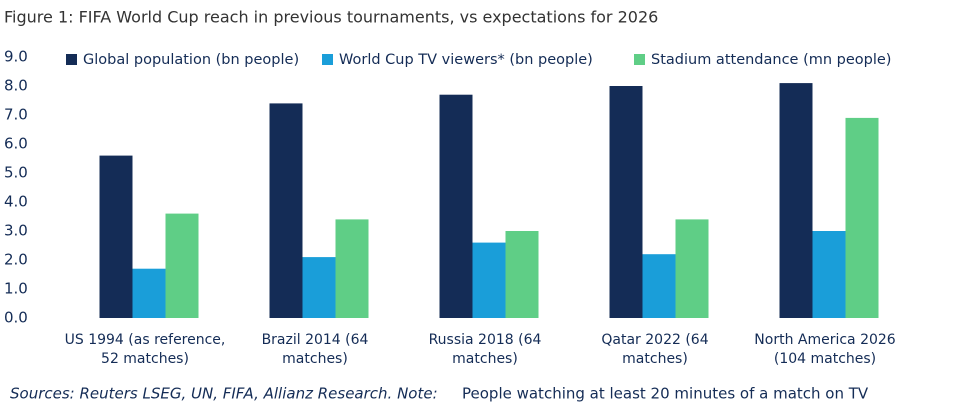 Image resolution: width=968 pixels, height=414 pixels. Describe the element at coordinates (315, 349) in the screenshot. I see `x-tick-label: Brazil 2014 (64 matches)` at that location.